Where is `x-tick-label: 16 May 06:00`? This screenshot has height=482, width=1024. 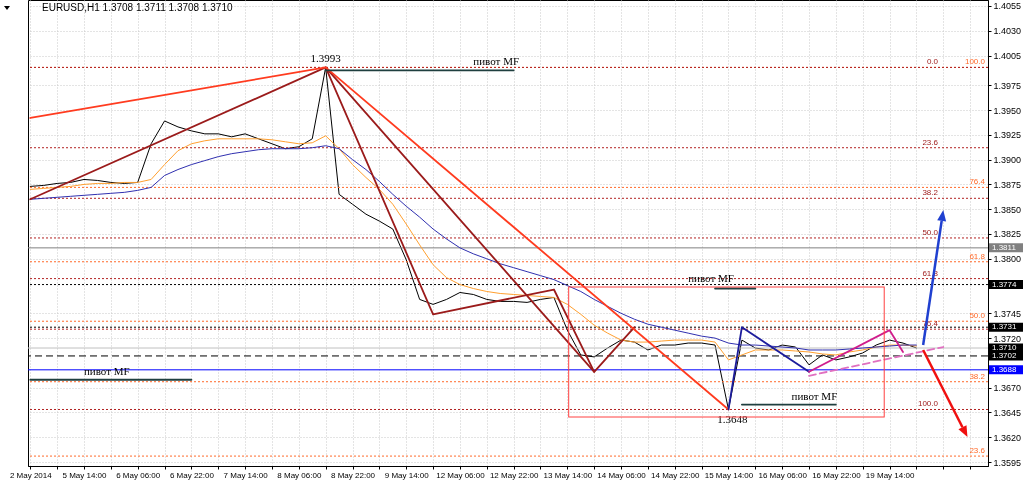 x-tick-label: 16 May 06:00 is located at coordinates (783, 475).